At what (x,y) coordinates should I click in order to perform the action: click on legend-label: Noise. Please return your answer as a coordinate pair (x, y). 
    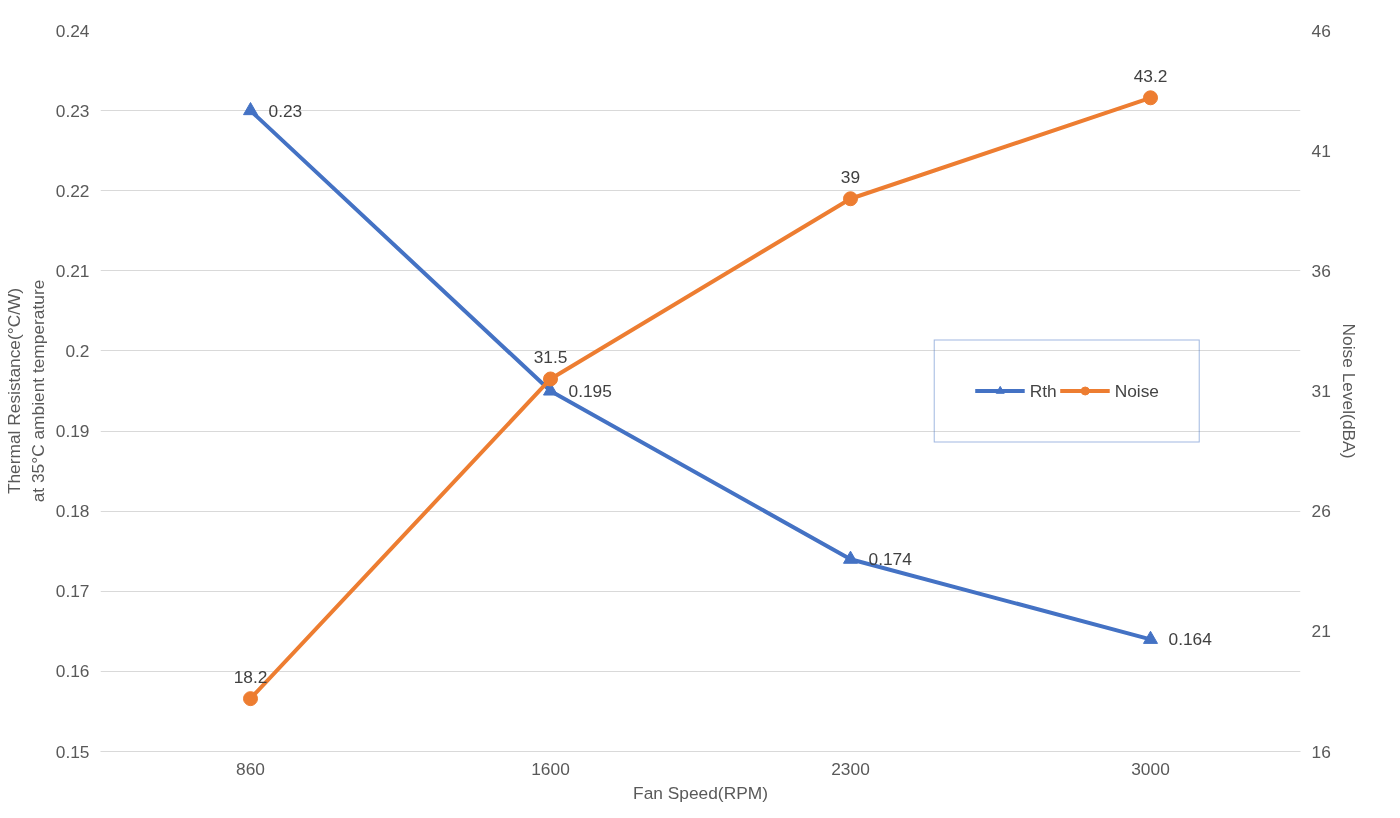
    Looking at the image, I should click on (1136, 390).